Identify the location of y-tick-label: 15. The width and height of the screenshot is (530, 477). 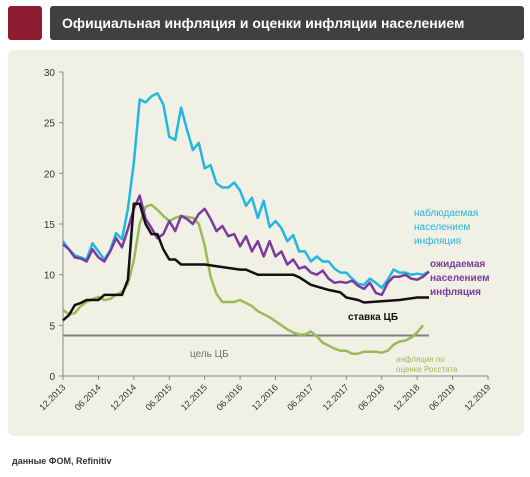
(50, 225).